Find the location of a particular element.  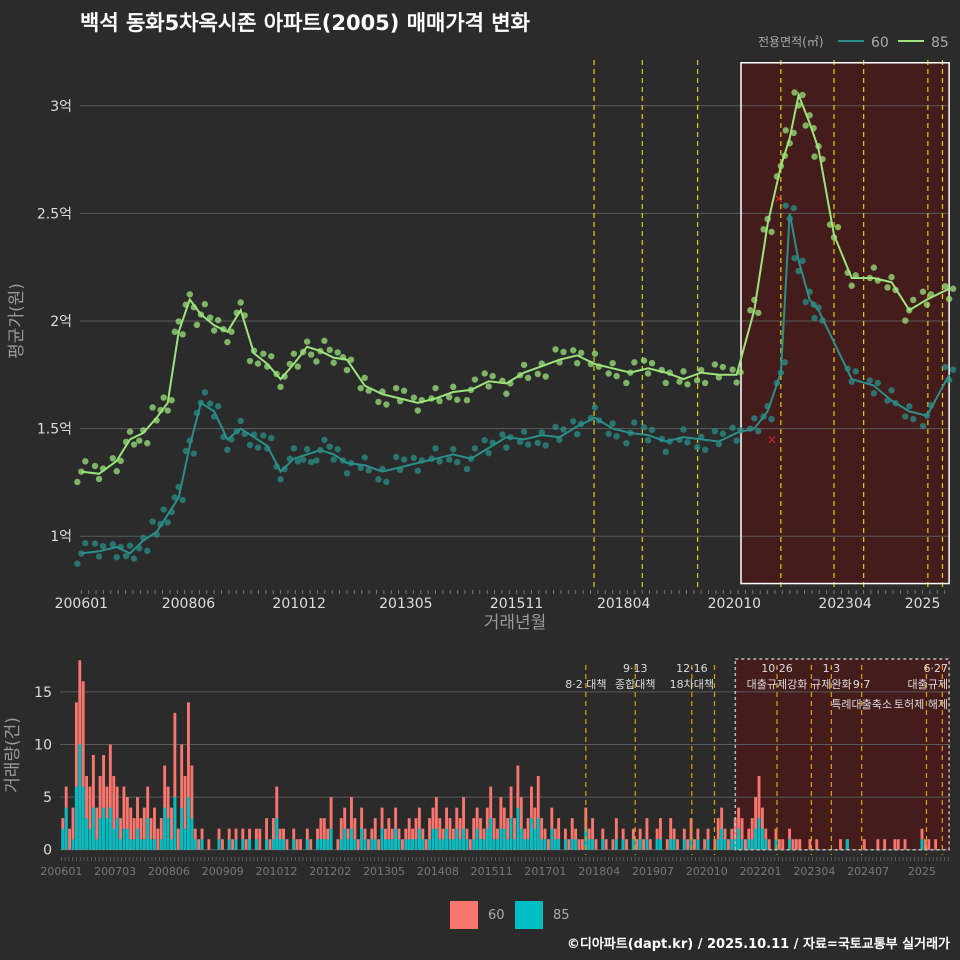

x-tick-label: 202304 is located at coordinates (845, 604).